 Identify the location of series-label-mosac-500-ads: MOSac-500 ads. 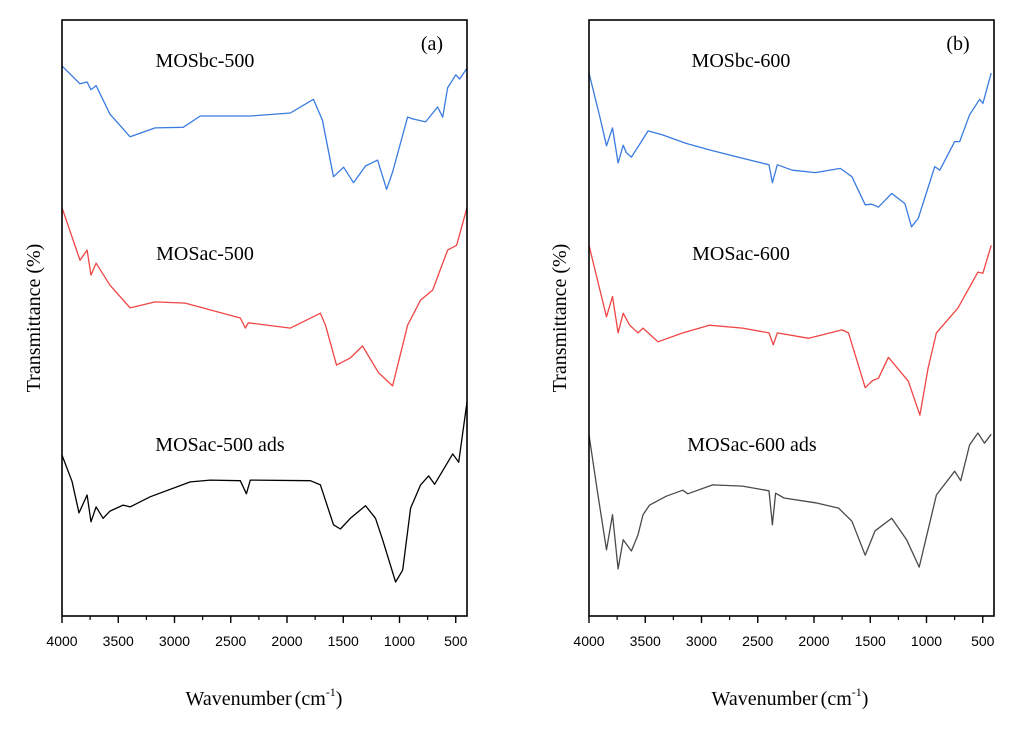
(220, 445).